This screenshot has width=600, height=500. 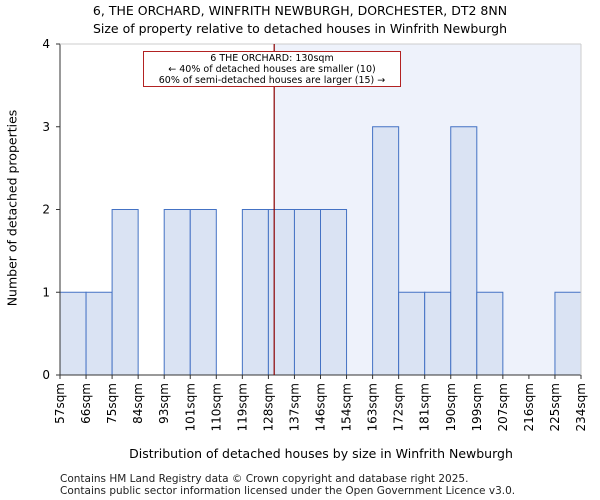 I want to click on y-tick-label-3: 3, so click(x=46, y=127).